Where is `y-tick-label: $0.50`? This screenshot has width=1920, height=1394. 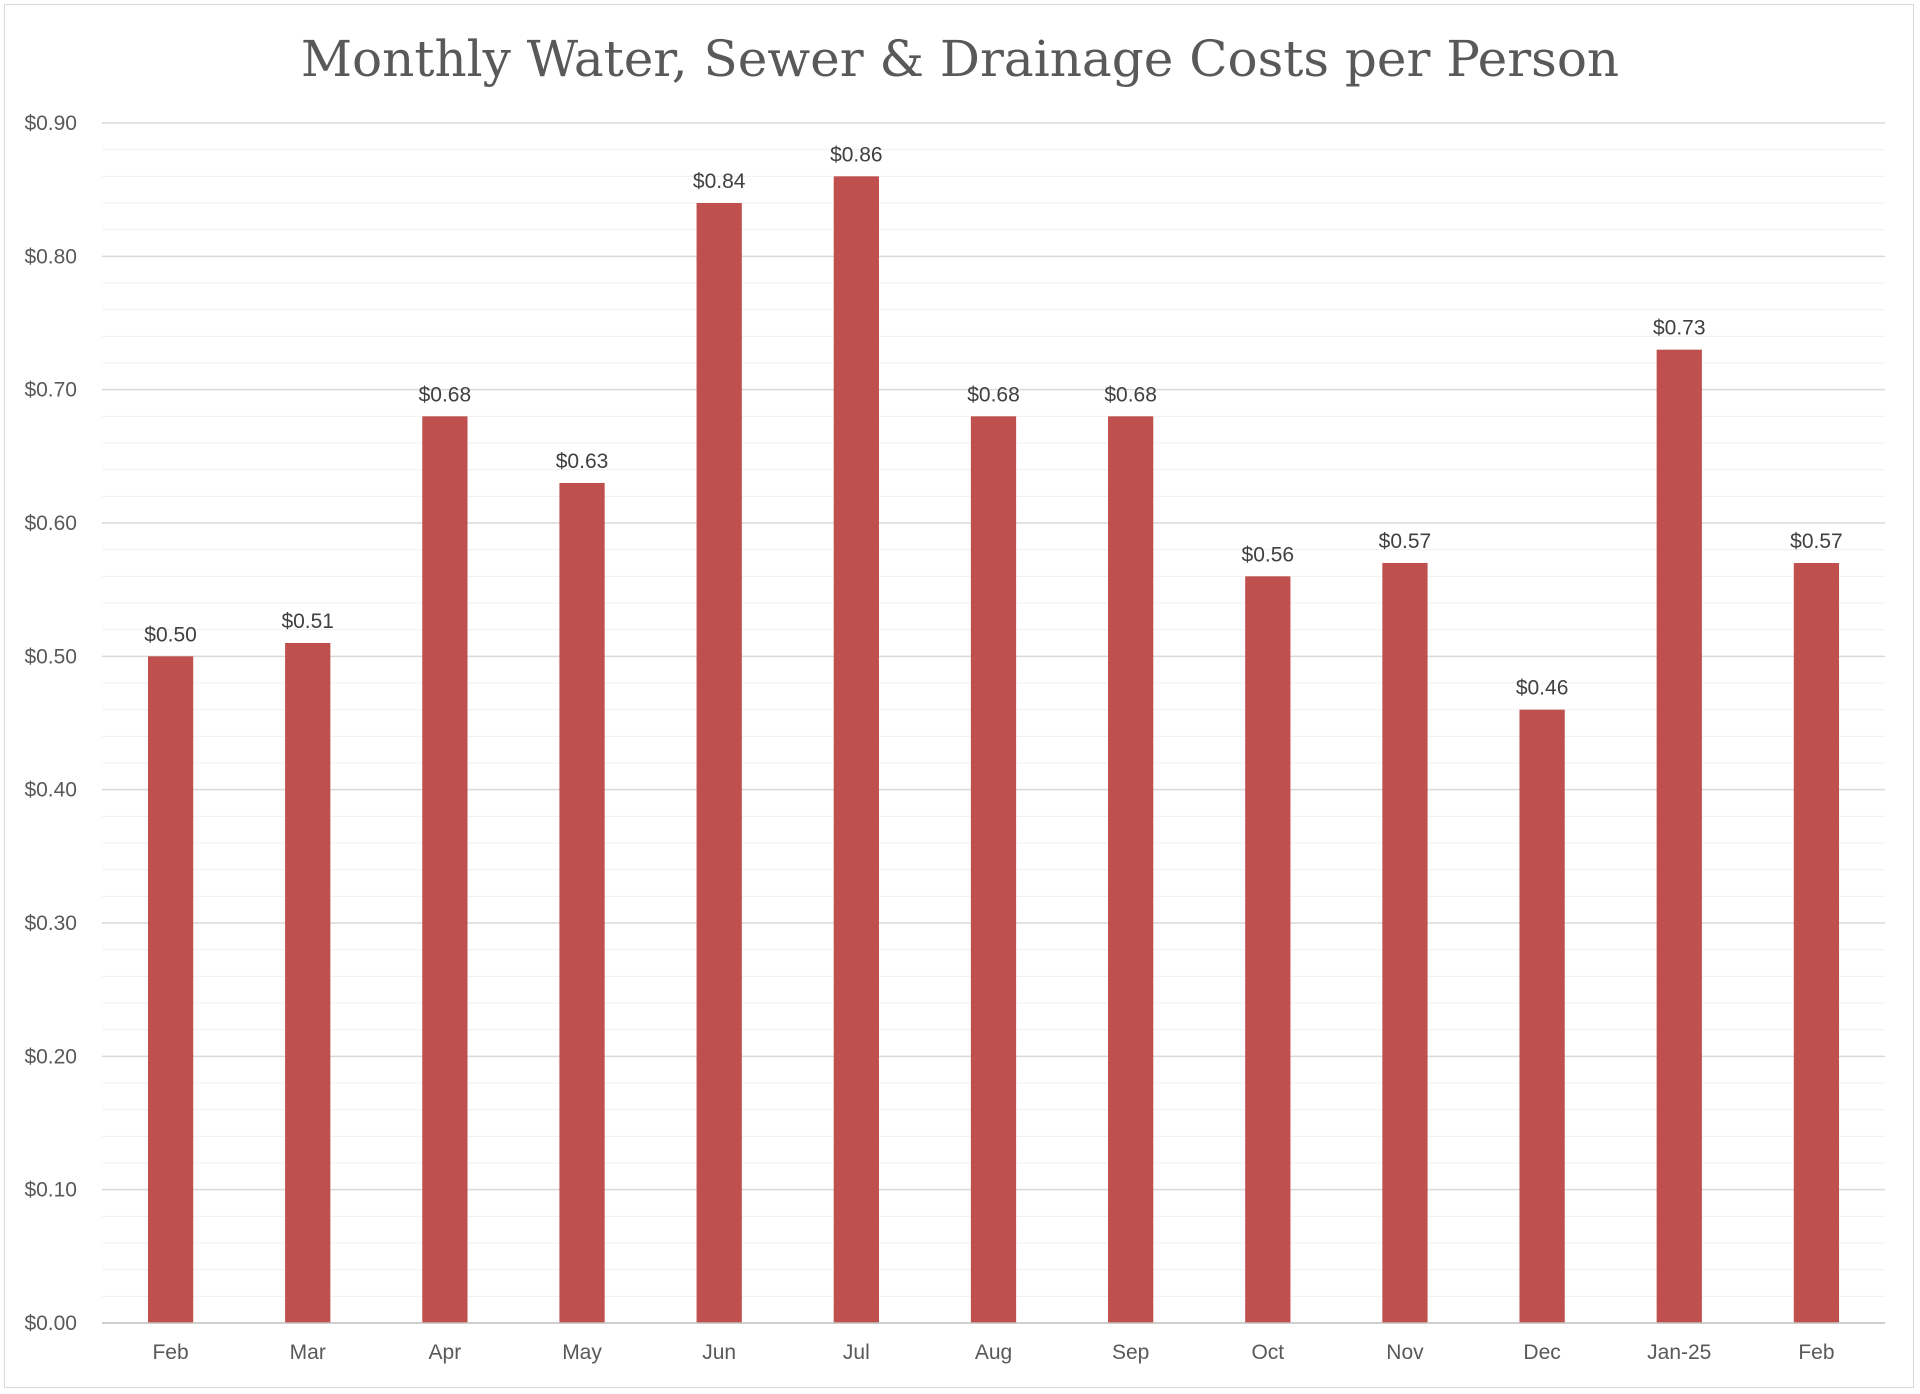
y-tick-label: $0.50 is located at coordinates (50, 656).